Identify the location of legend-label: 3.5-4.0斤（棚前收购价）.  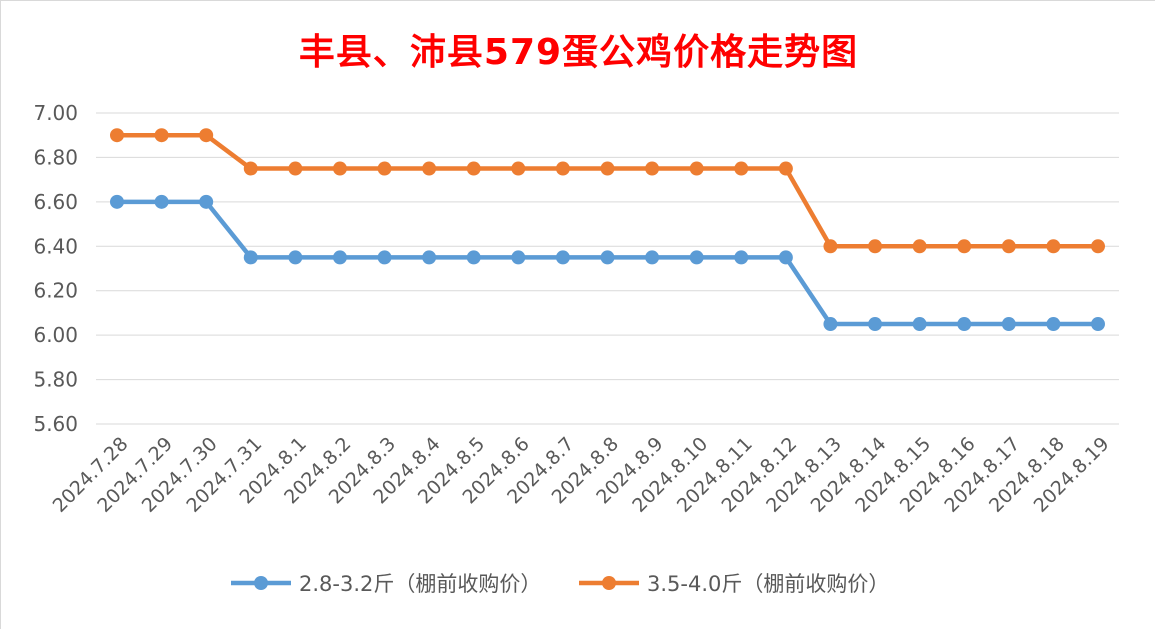
(768, 584).